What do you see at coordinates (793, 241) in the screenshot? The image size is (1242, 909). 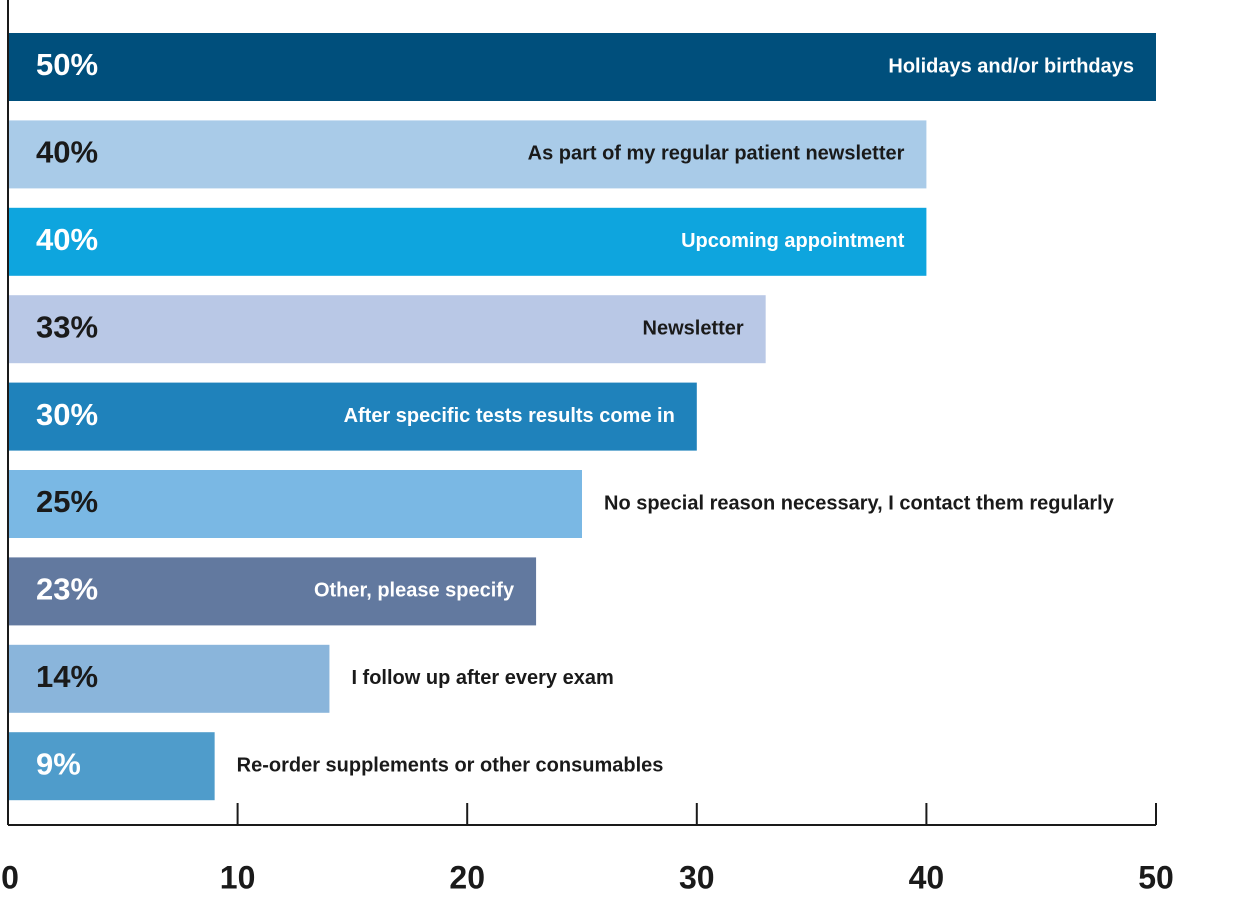 I see `category-label: Upcoming appointment` at bounding box center [793, 241].